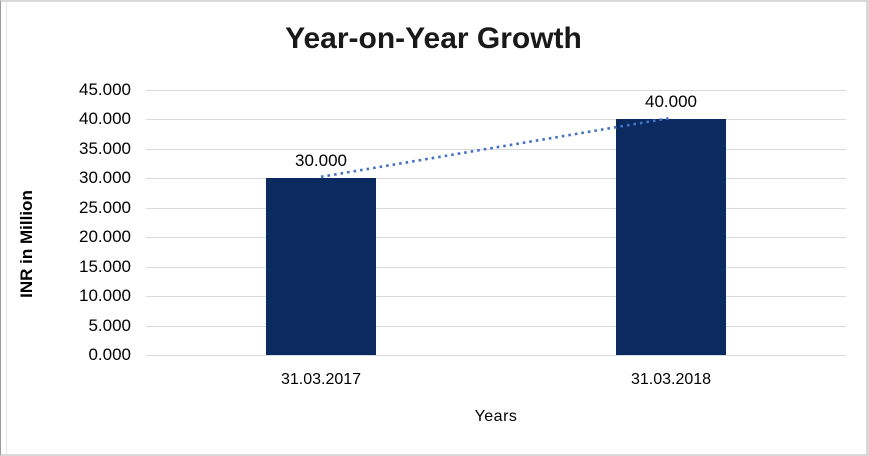  I want to click on bar-31.03.2017, so click(321, 266).